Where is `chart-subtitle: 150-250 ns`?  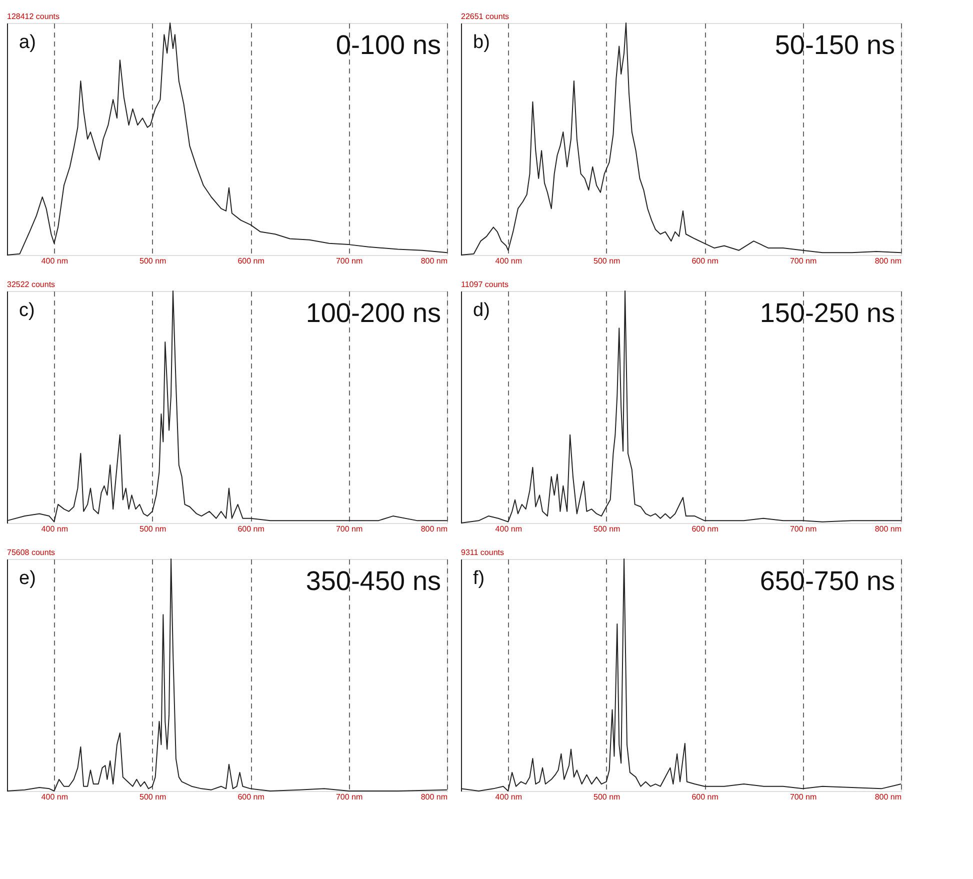
chart-subtitle: 150-250 ns is located at coordinates (827, 313).